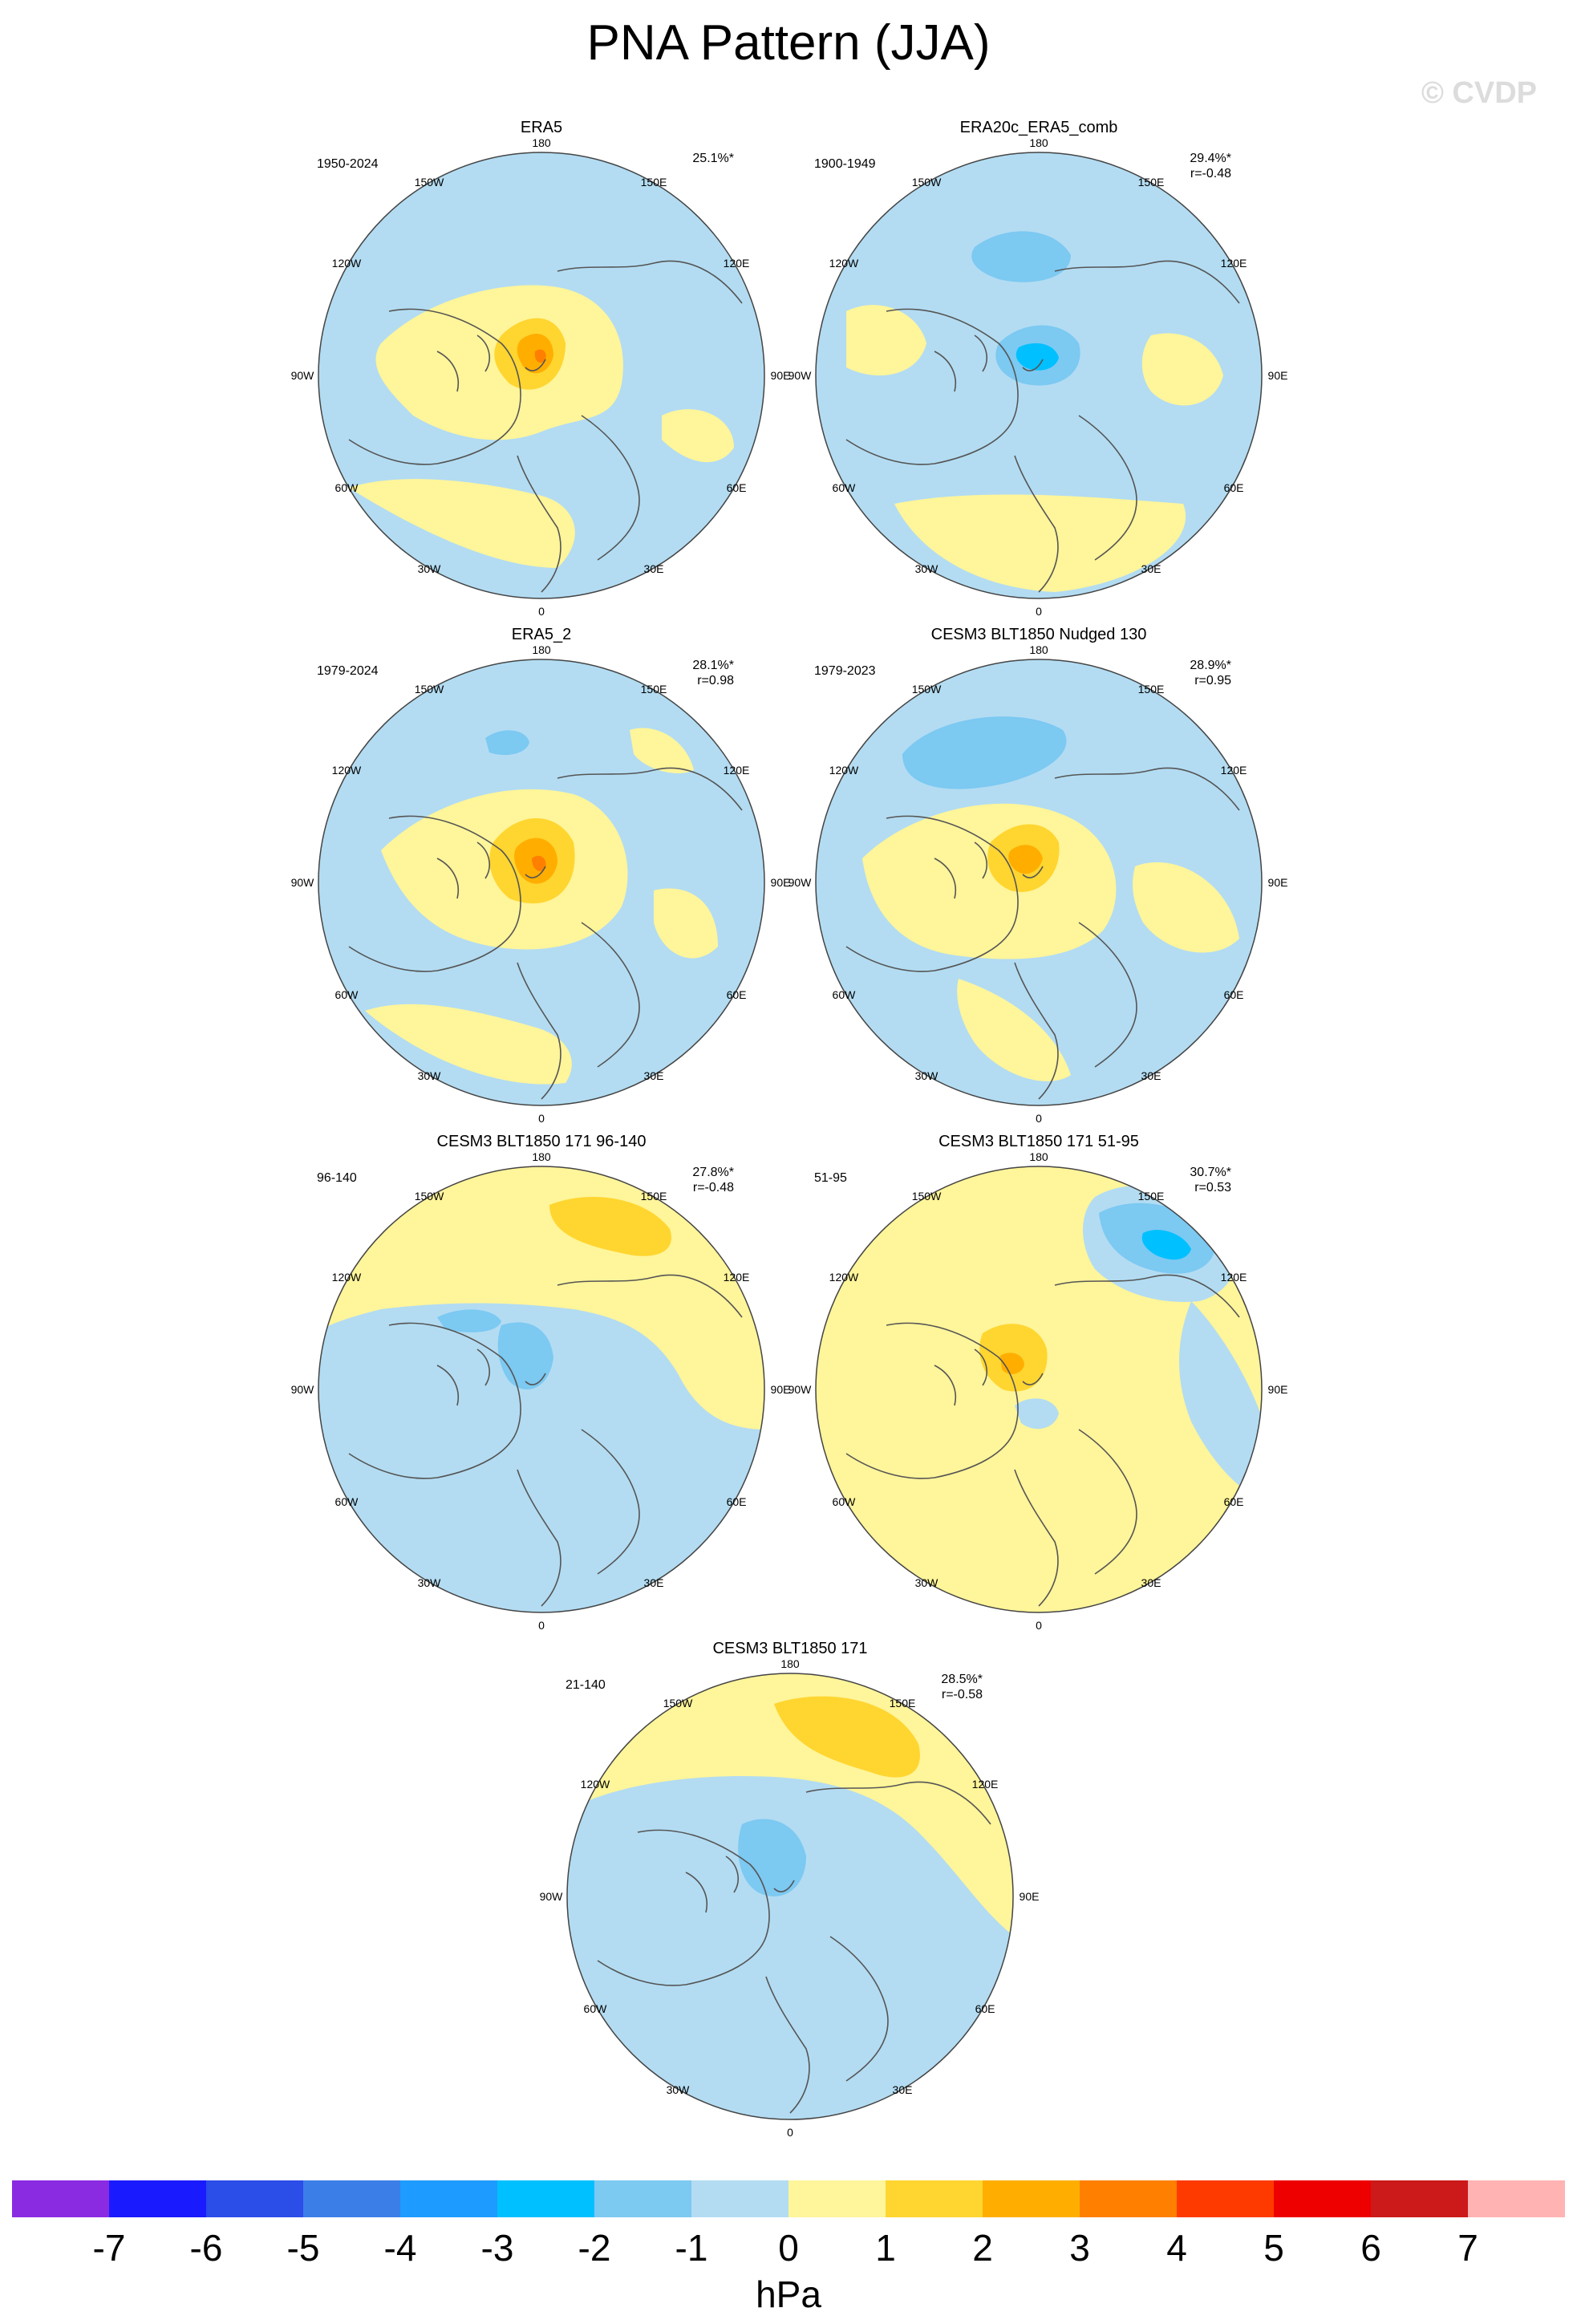 This screenshot has width=1577, height=2324. Describe the element at coordinates (1210, 673) in the screenshot. I see `panel-variance-stats: 28.9%* r=0.95` at that location.